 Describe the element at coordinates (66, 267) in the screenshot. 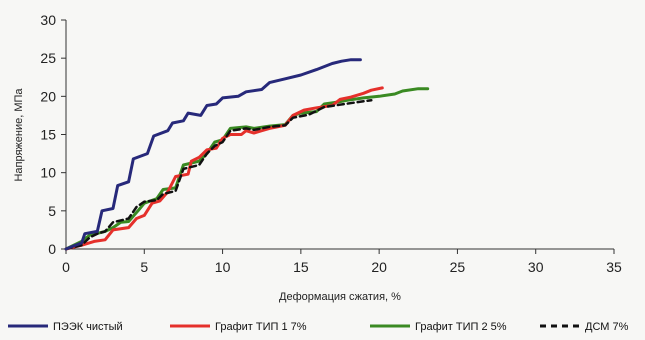

I see `x-tick-label: 0` at that location.